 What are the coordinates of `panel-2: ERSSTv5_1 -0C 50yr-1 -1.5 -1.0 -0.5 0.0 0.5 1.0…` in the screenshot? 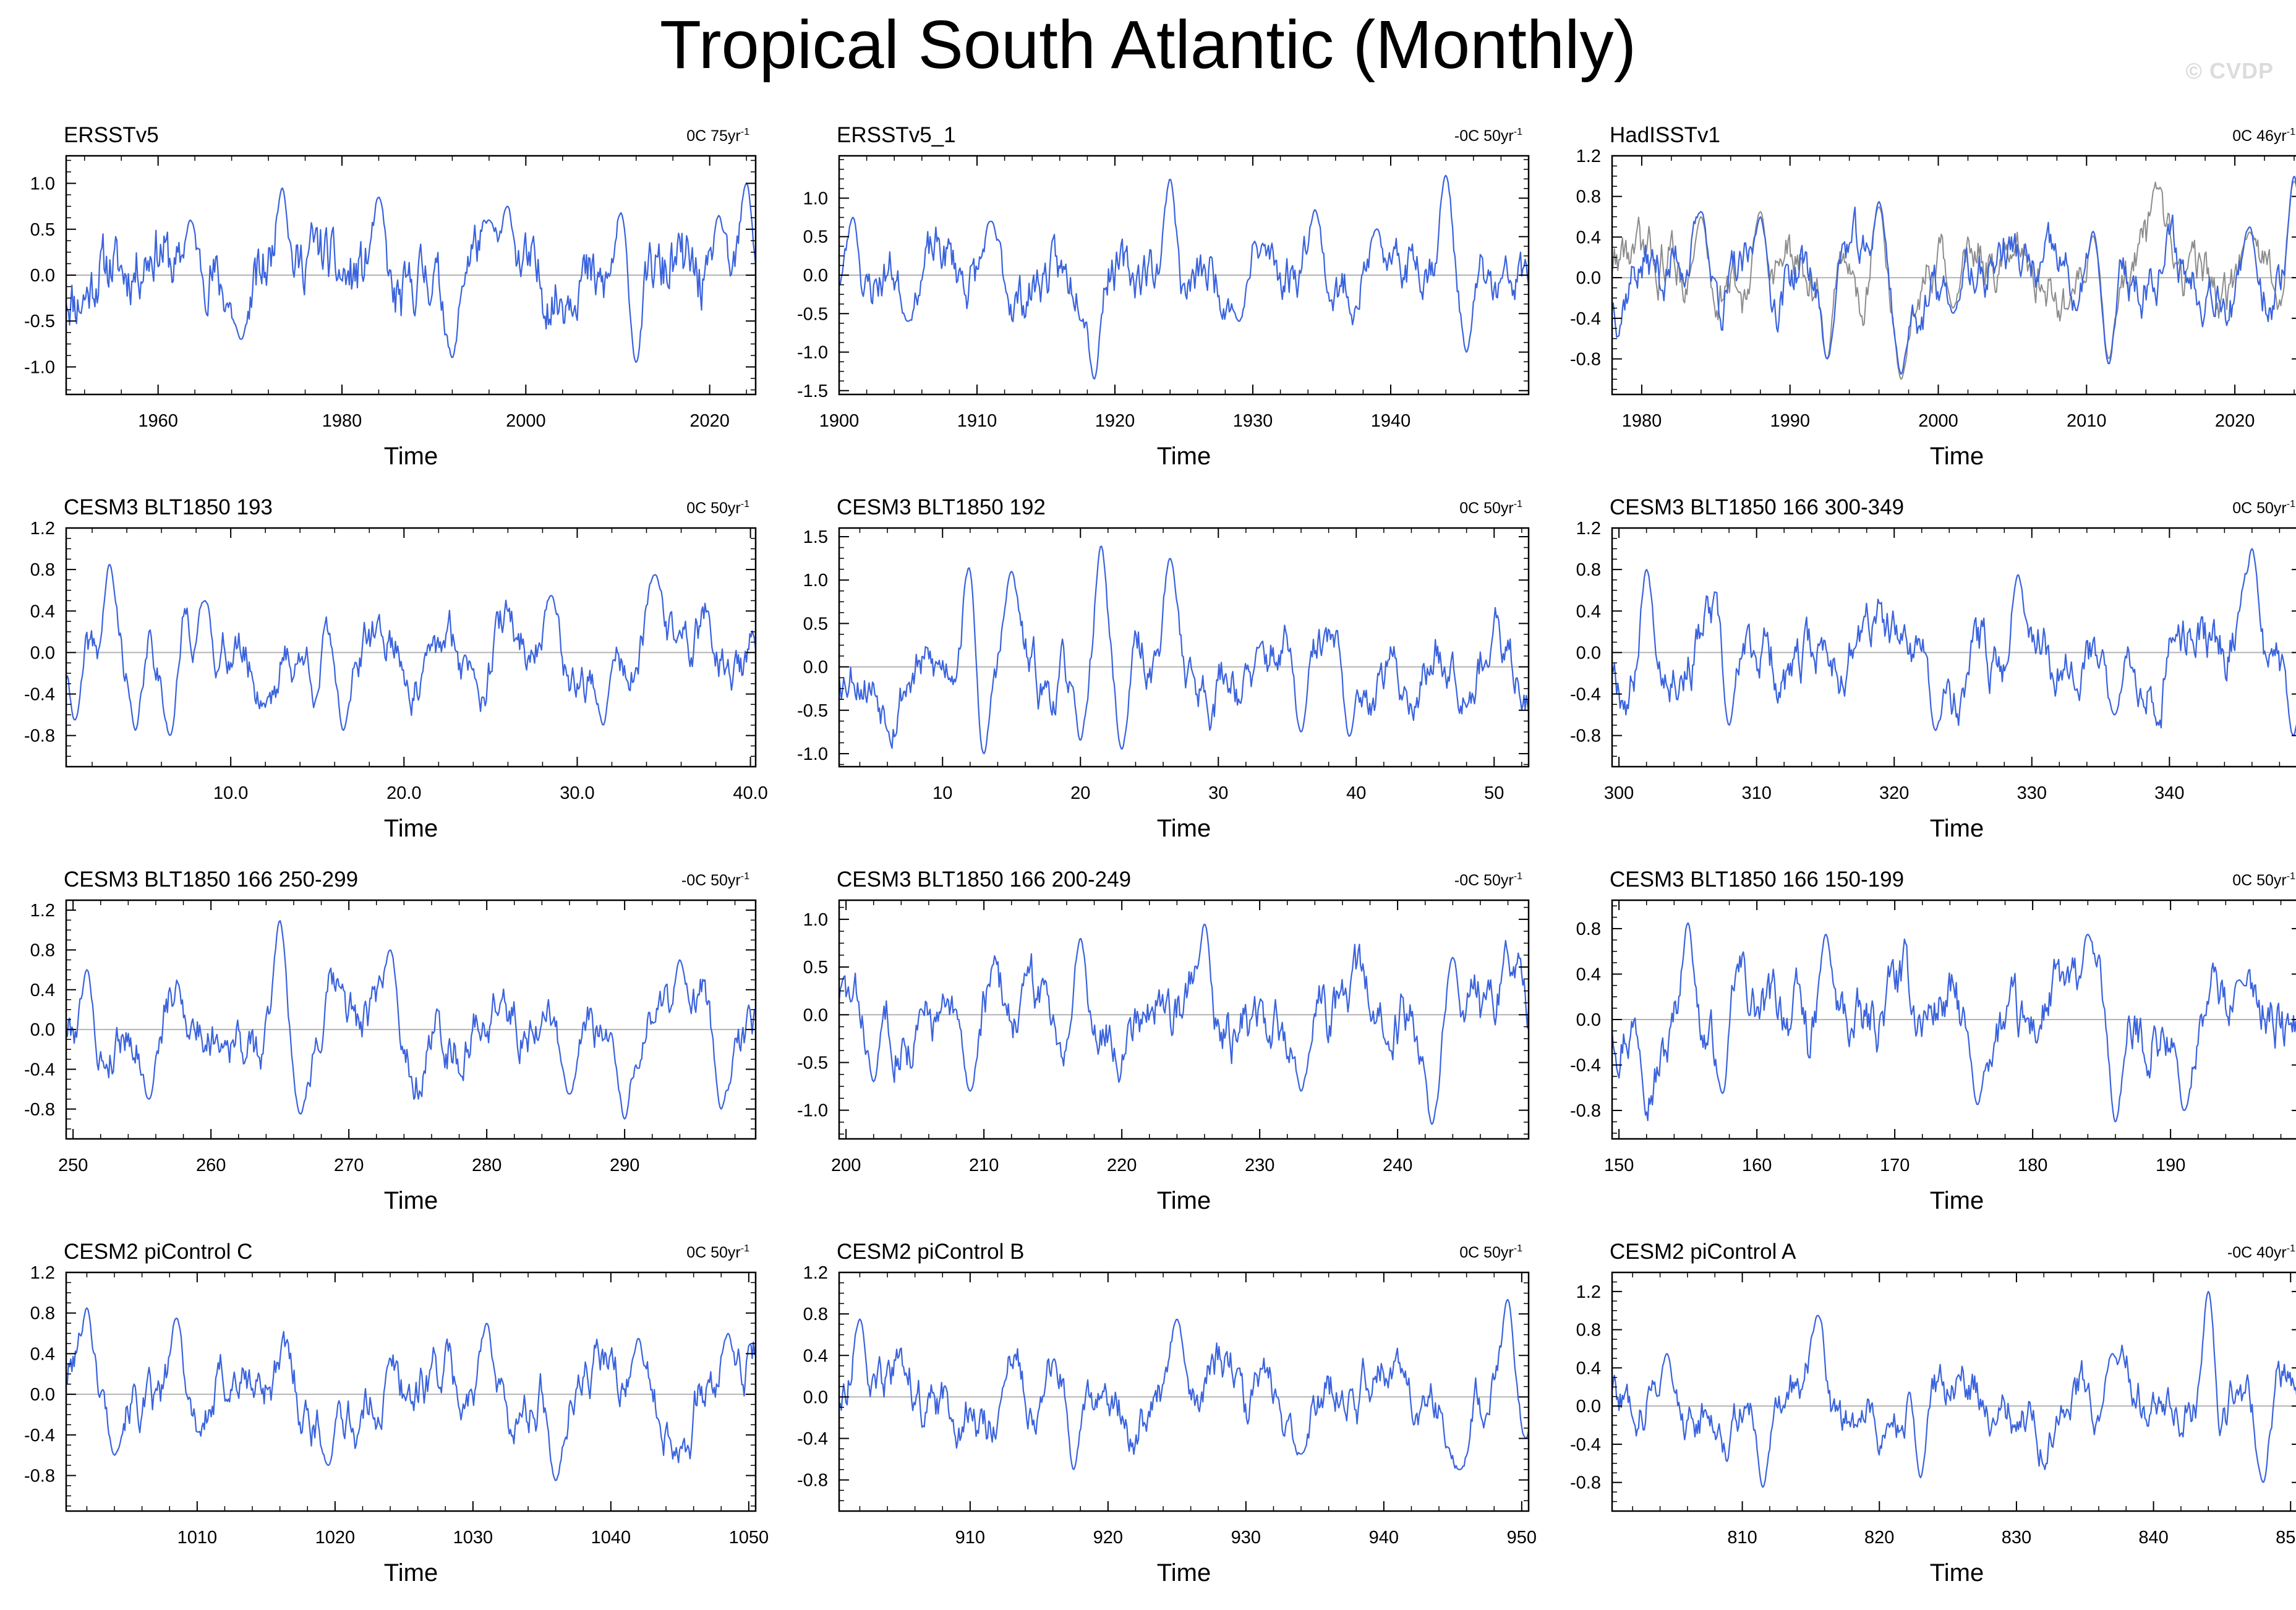 It's located at (1163, 296).